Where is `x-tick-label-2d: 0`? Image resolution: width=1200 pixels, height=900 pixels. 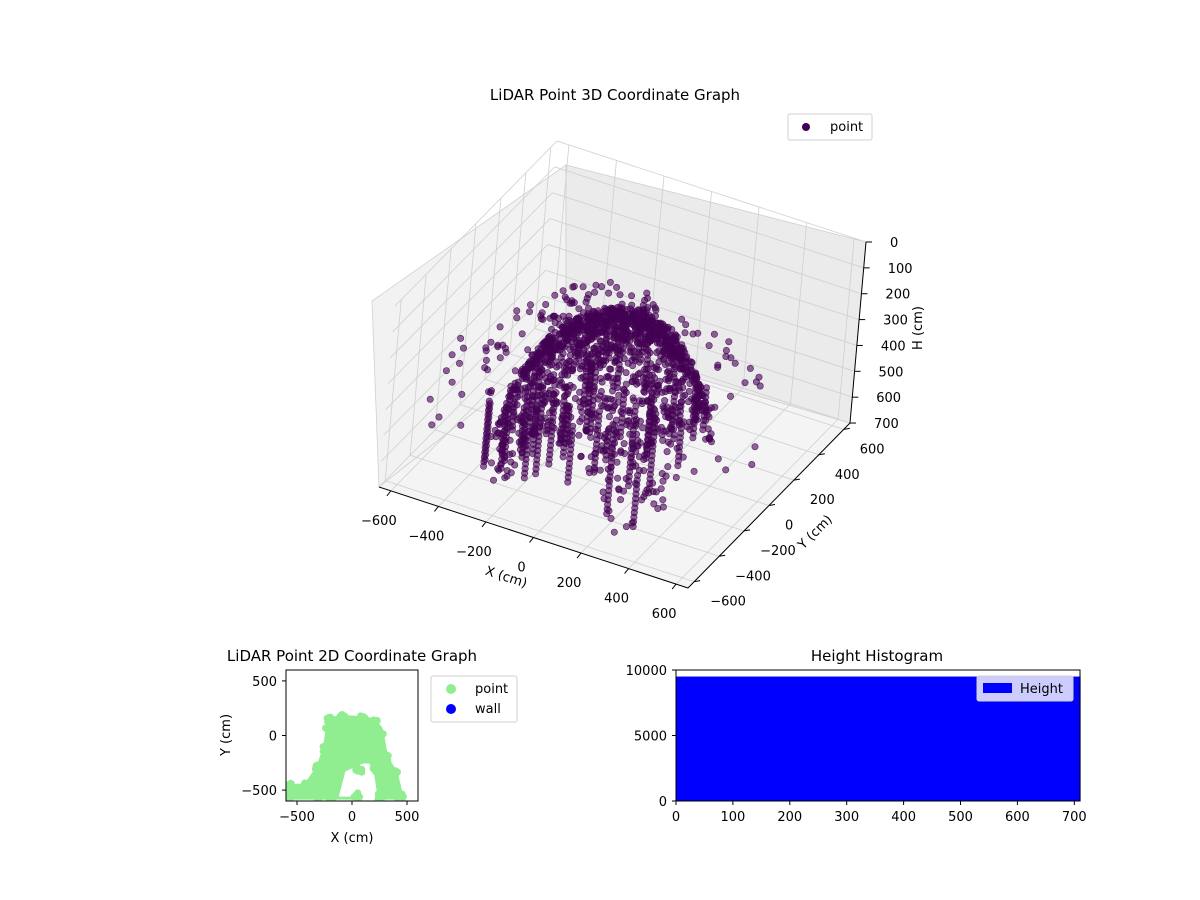 x-tick-label-2d: 0 is located at coordinates (352, 817).